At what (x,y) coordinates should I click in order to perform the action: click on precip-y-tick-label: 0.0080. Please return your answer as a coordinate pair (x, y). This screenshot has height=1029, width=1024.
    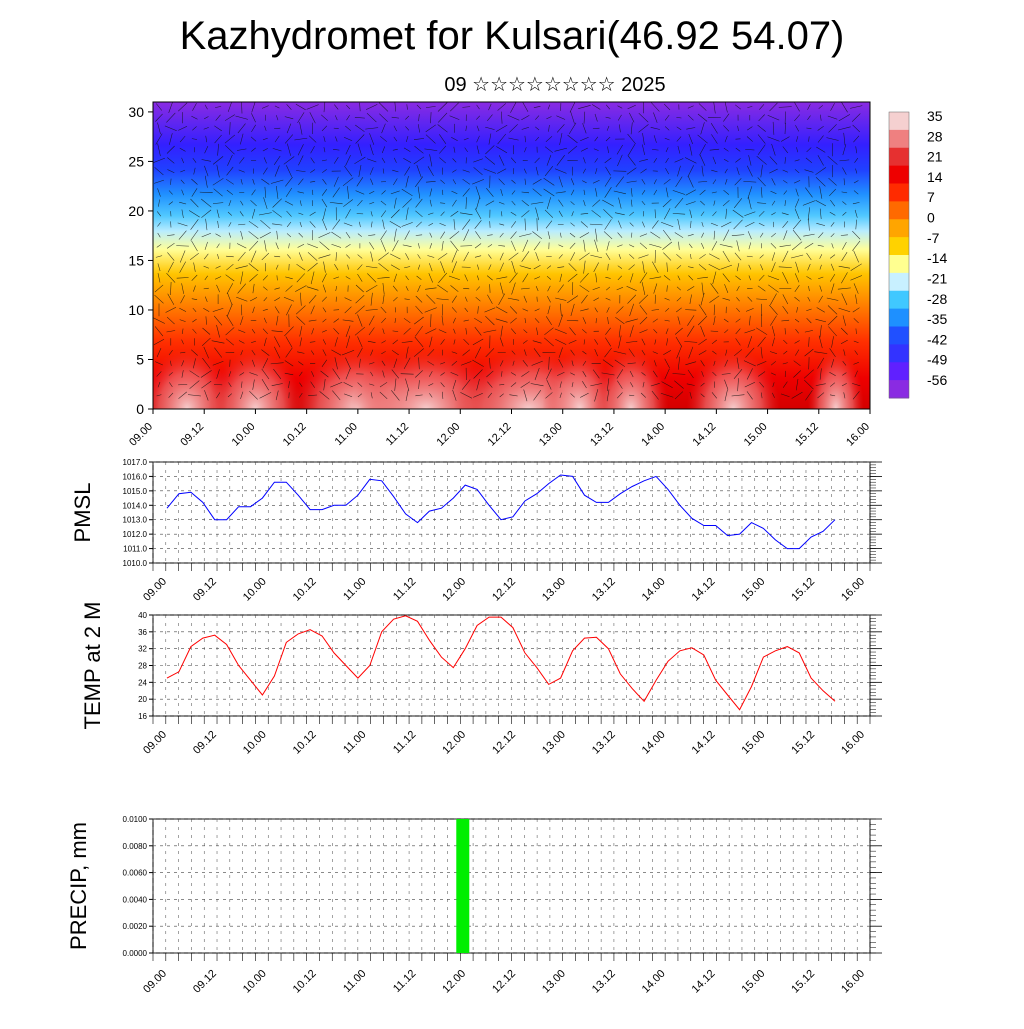
    Looking at the image, I should click on (135, 846).